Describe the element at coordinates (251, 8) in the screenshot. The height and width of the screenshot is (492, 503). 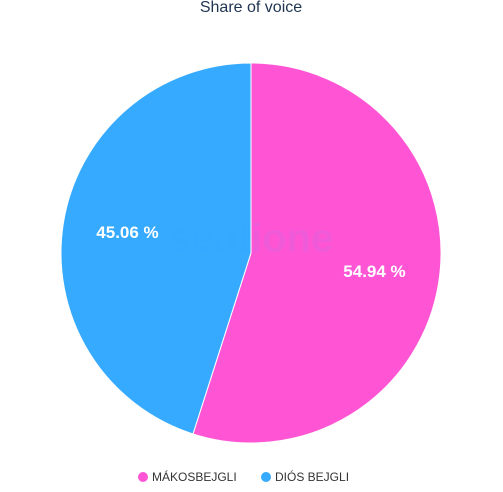
I see `chart-title: Share of voice` at that location.